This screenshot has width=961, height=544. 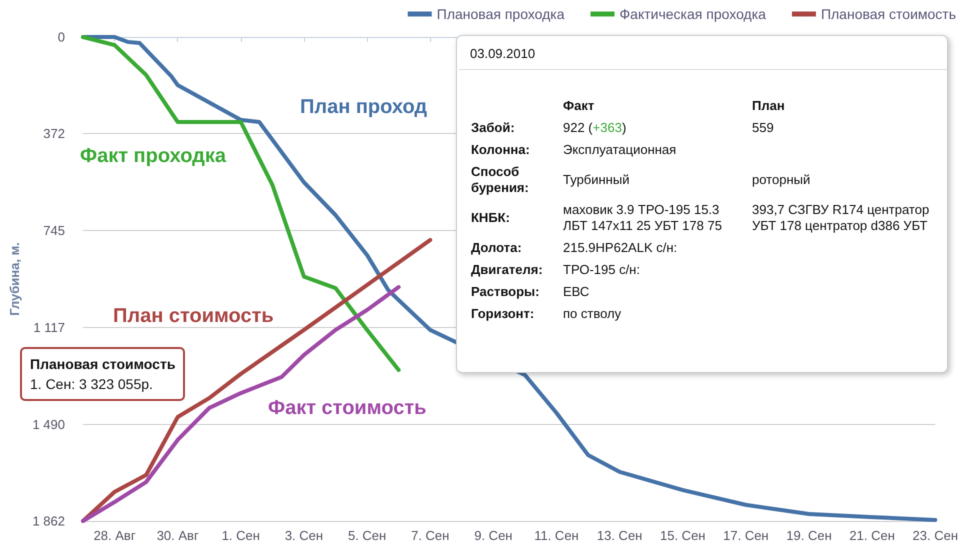 I want to click on annotation: План, so click(x=769, y=106).